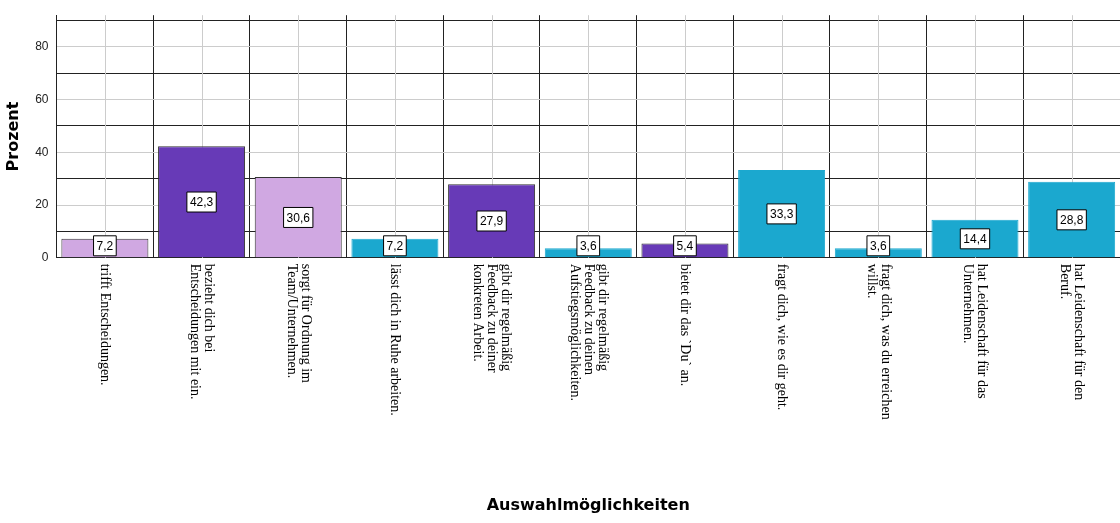 The image size is (1120, 523). I want to click on y-axis-title: Prozent, so click(12, 136).